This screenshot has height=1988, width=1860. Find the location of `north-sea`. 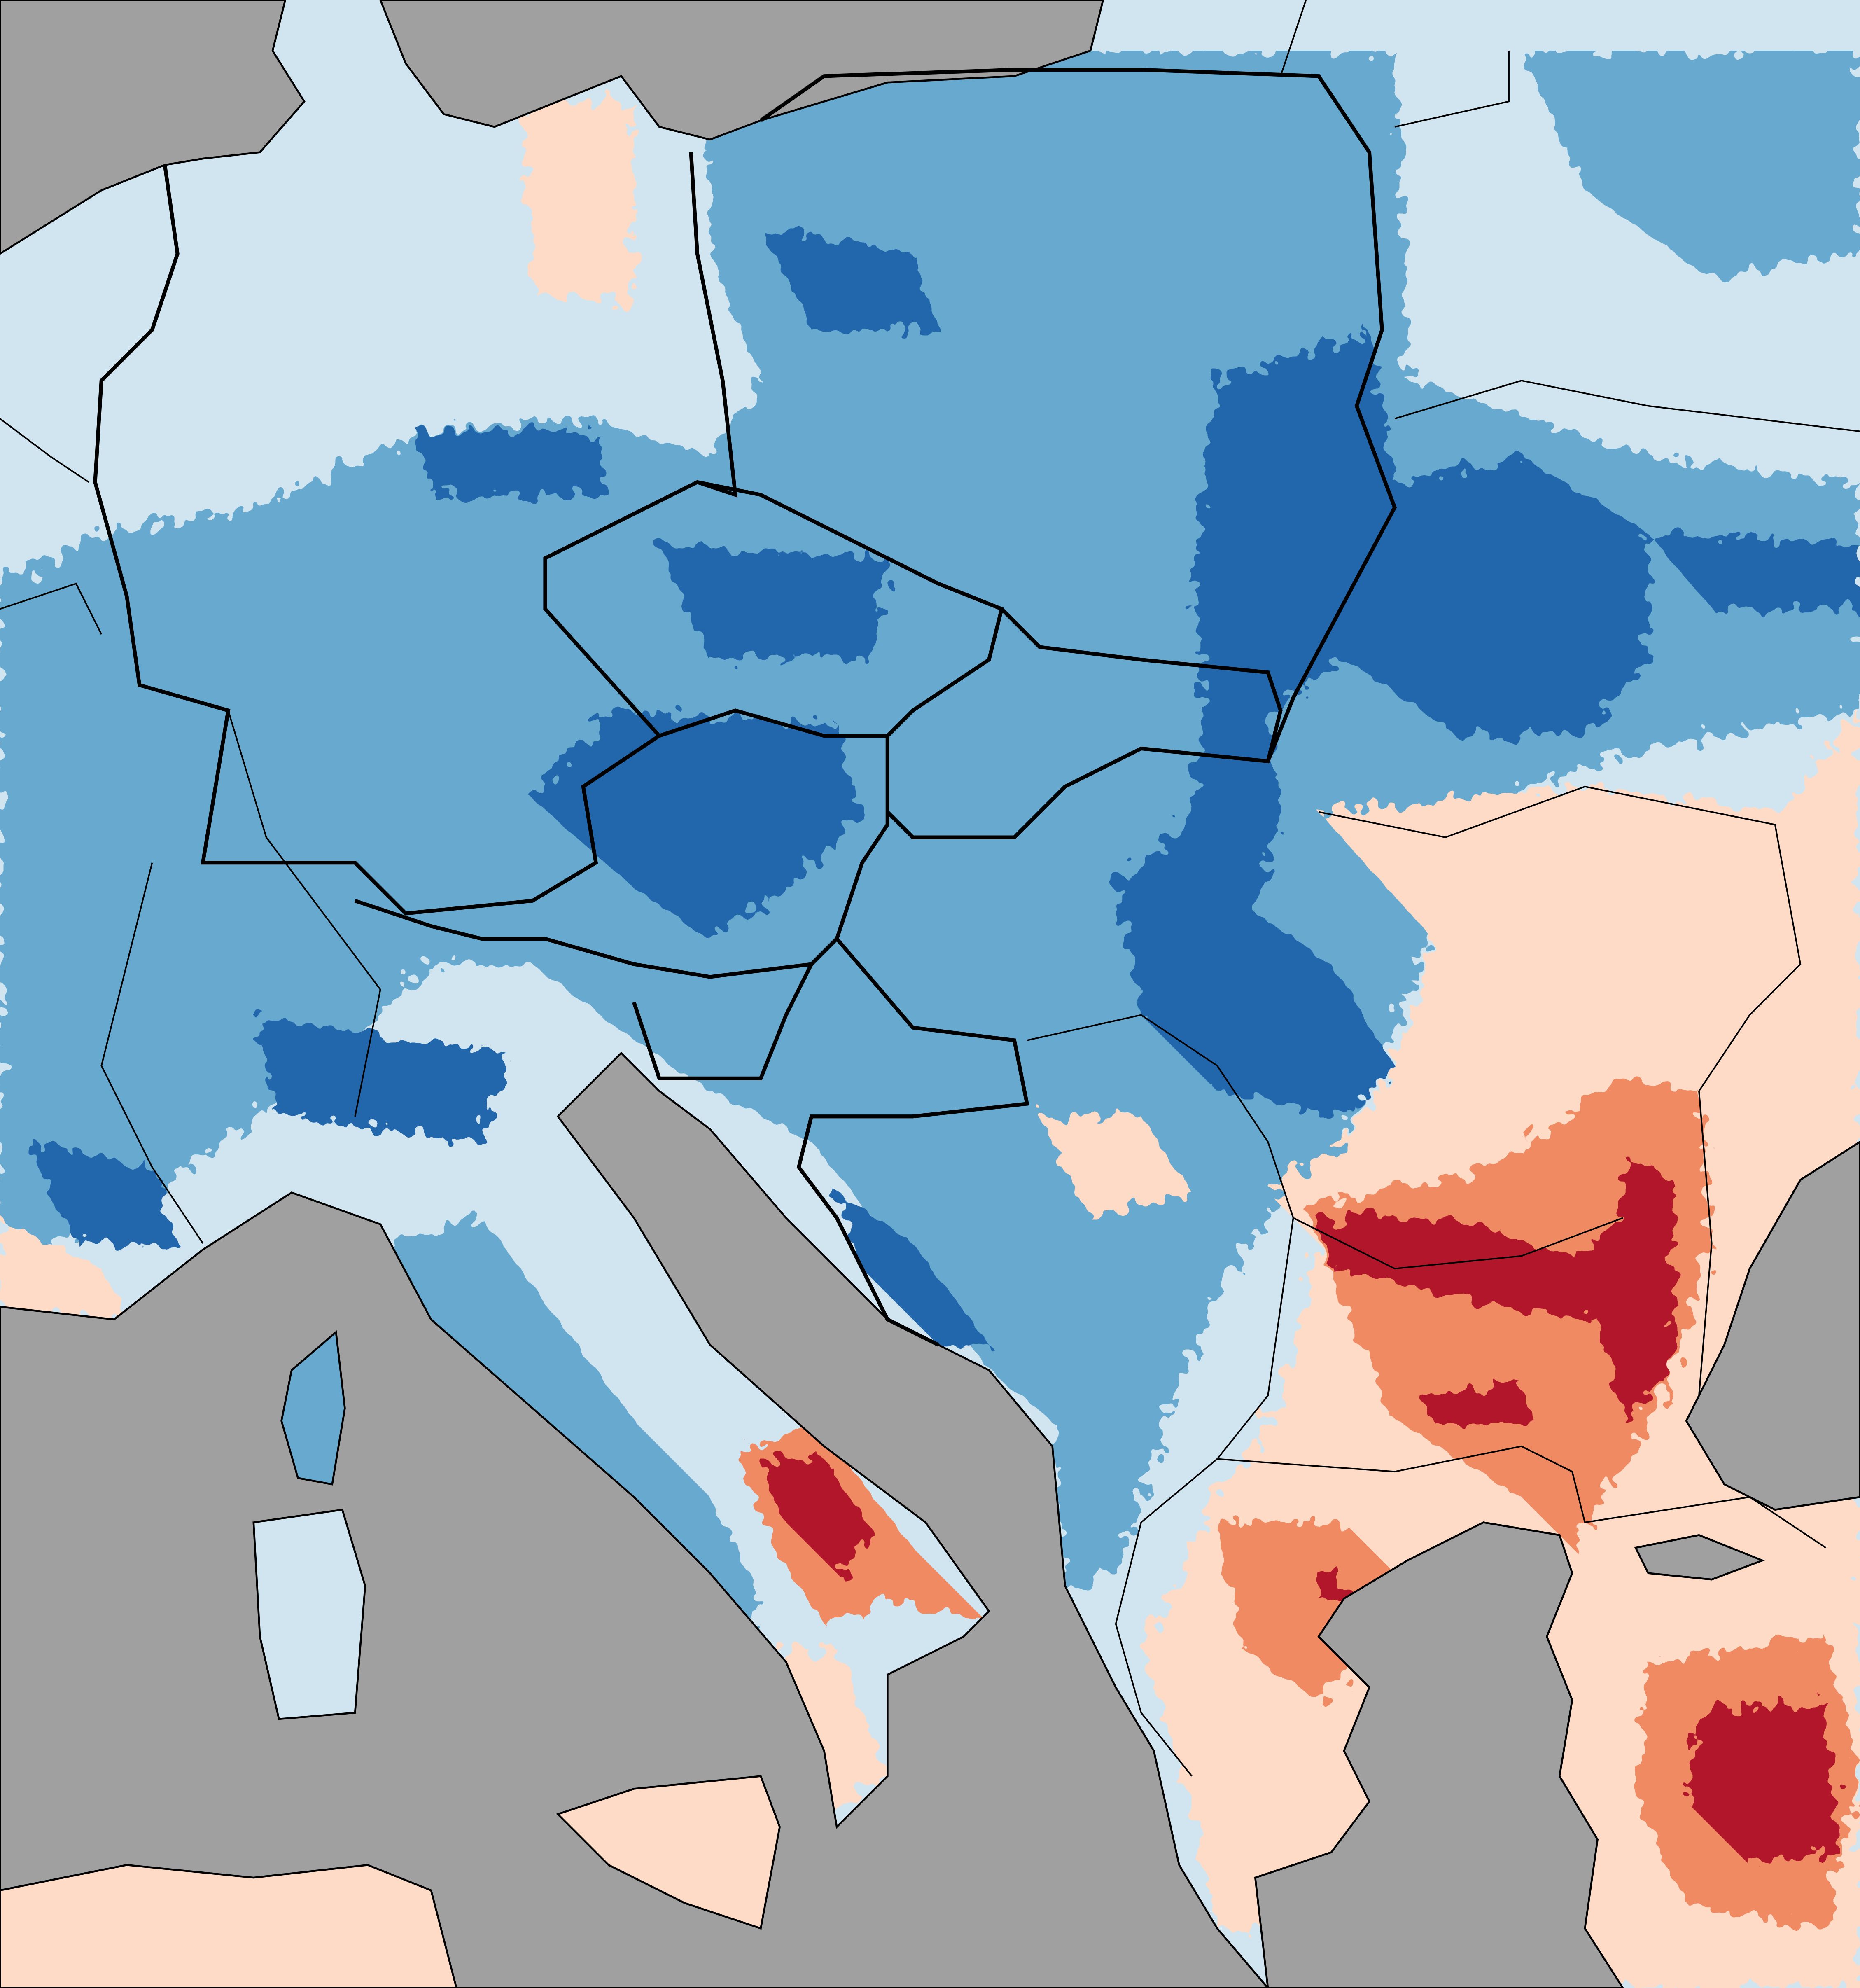

north-sea is located at coordinates (153, 128).